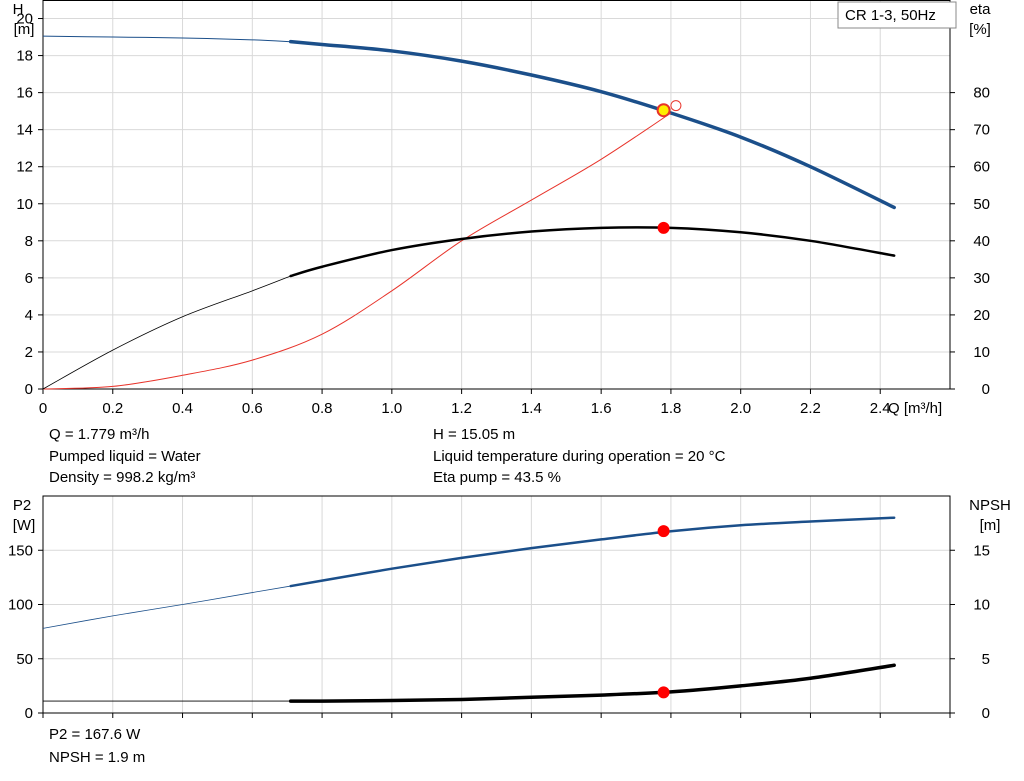 This screenshot has width=1024, height=781. Describe the element at coordinates (981, 352) in the screenshot. I see `y2-tick-label: 10` at that location.